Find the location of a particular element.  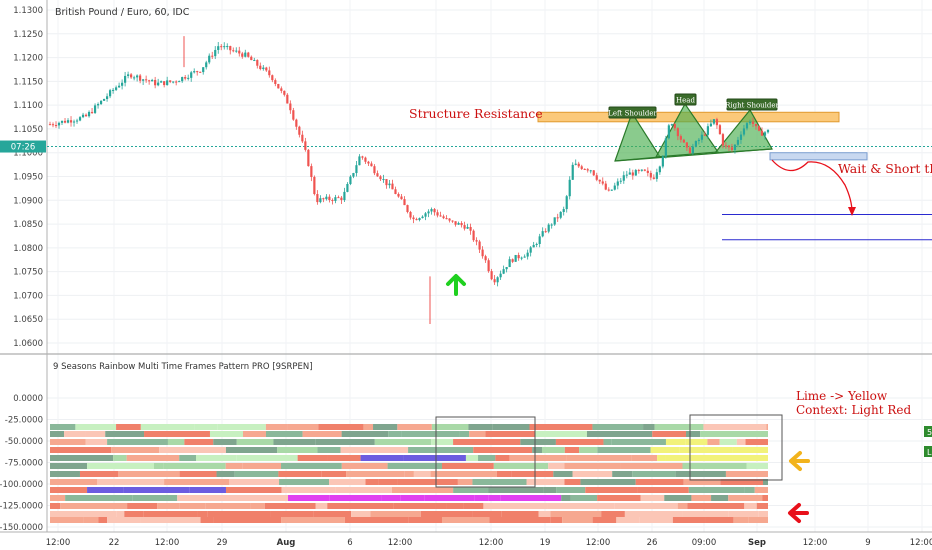

badge-l: L is located at coordinates (928, 451).